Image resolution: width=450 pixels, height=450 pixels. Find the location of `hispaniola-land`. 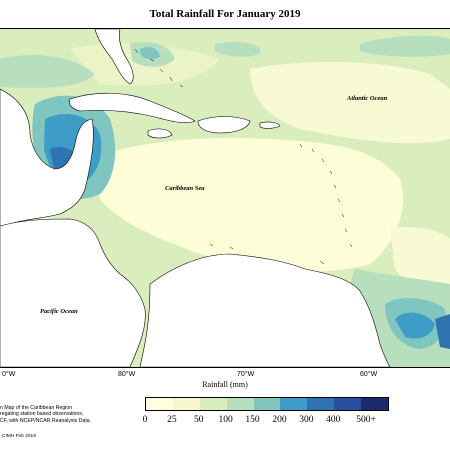

hispaniola-land is located at coordinates (224, 125).